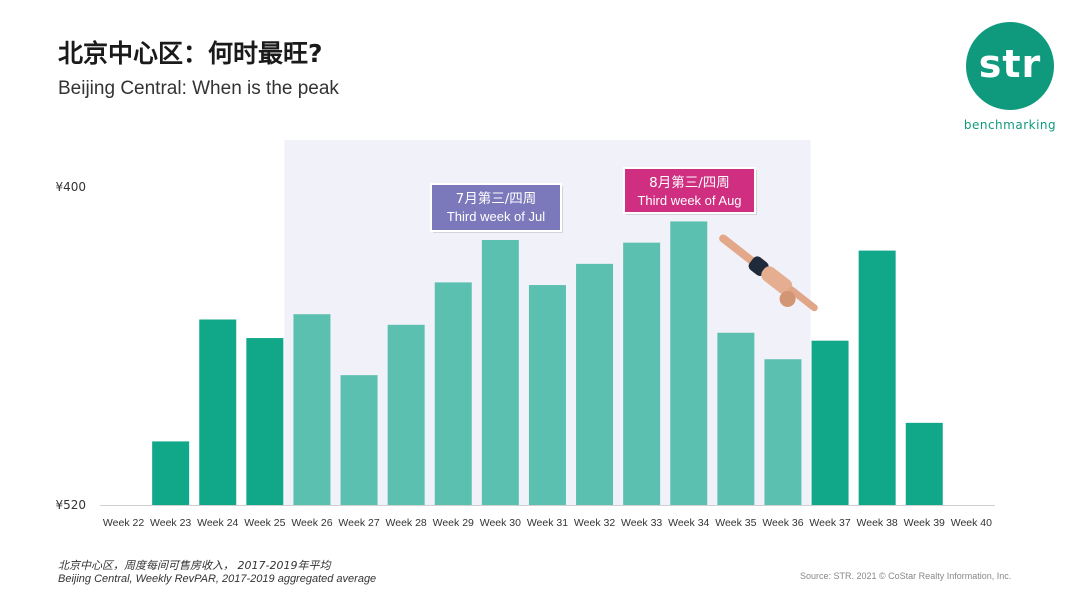 The image size is (1080, 608). What do you see at coordinates (1010, 125) in the screenshot?
I see `logo-tagline: benchmarking` at bounding box center [1010, 125].